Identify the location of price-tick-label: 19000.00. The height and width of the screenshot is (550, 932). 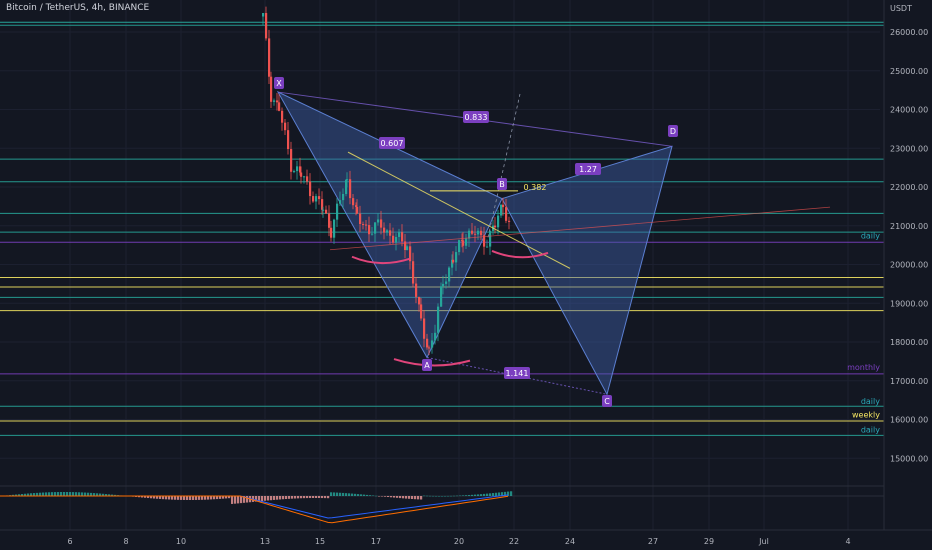
(909, 303).